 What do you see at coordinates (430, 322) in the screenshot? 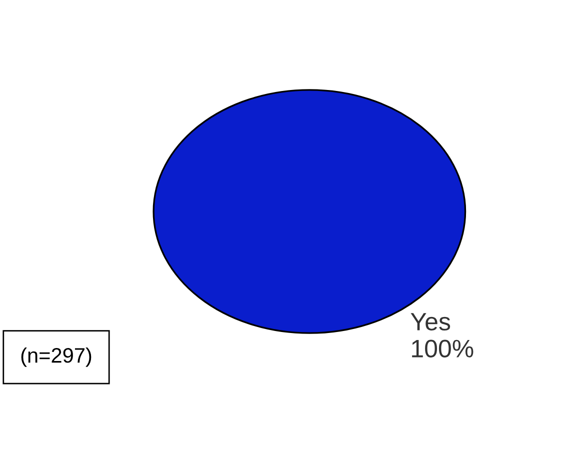
I see `slice-label: Yes` at bounding box center [430, 322].